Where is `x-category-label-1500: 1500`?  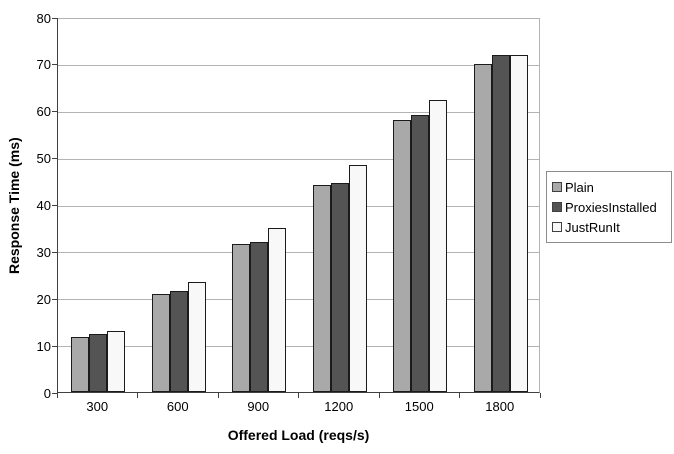 x-category-label-1500: 1500 is located at coordinates (419, 406).